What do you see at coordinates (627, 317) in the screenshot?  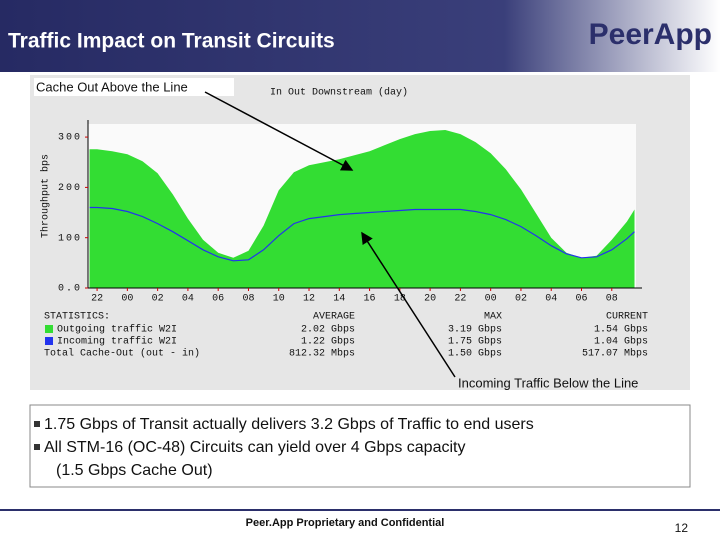 I see `stats-column: CURRENT` at bounding box center [627, 317].